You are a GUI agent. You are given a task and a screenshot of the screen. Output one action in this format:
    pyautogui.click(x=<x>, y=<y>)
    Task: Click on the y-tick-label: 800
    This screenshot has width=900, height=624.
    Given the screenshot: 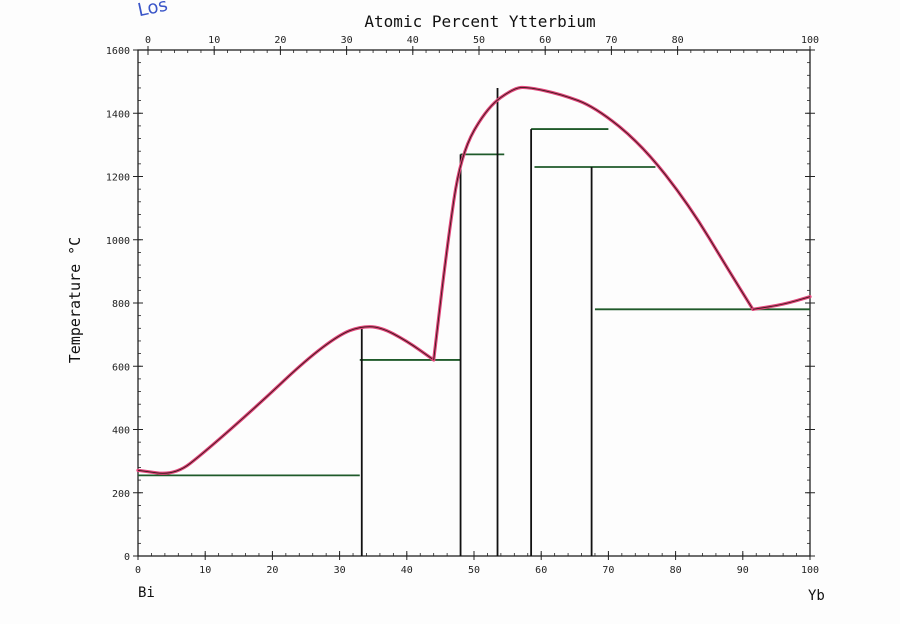 What is the action you would take?
    pyautogui.click(x=121, y=304)
    